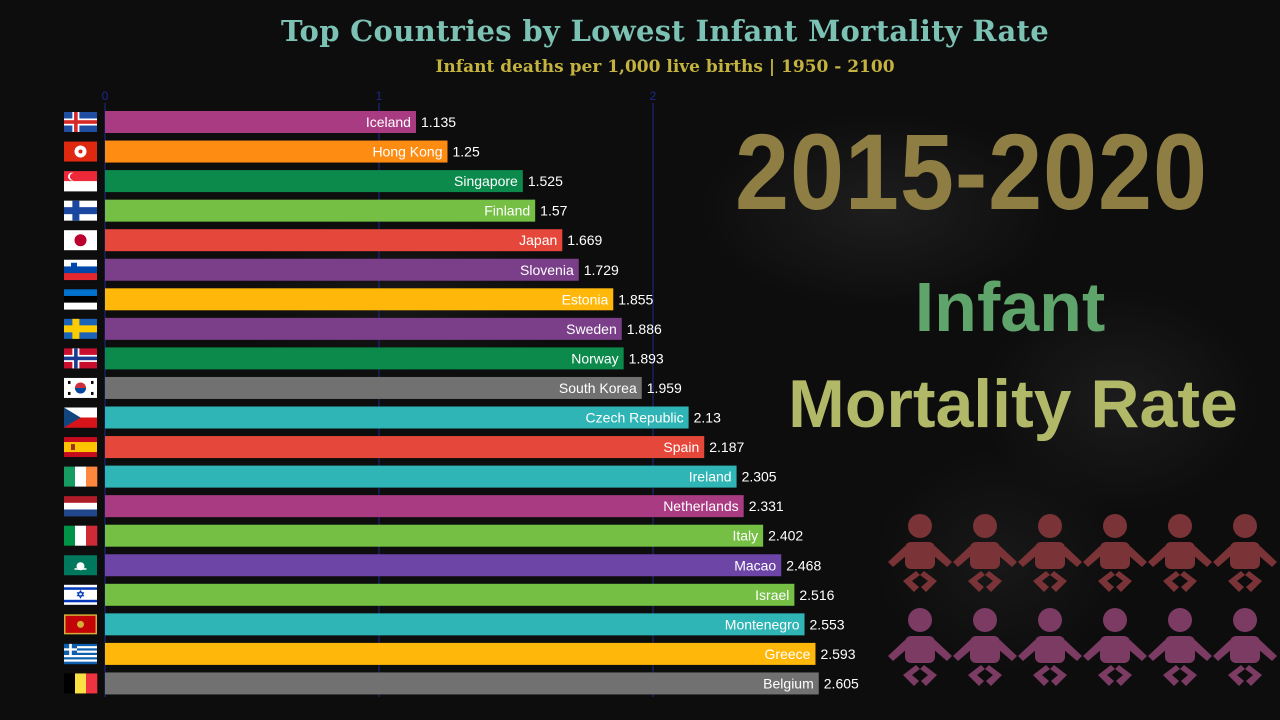  Describe the element at coordinates (772, 595) in the screenshot. I see `bar-category-label: Israel` at that location.